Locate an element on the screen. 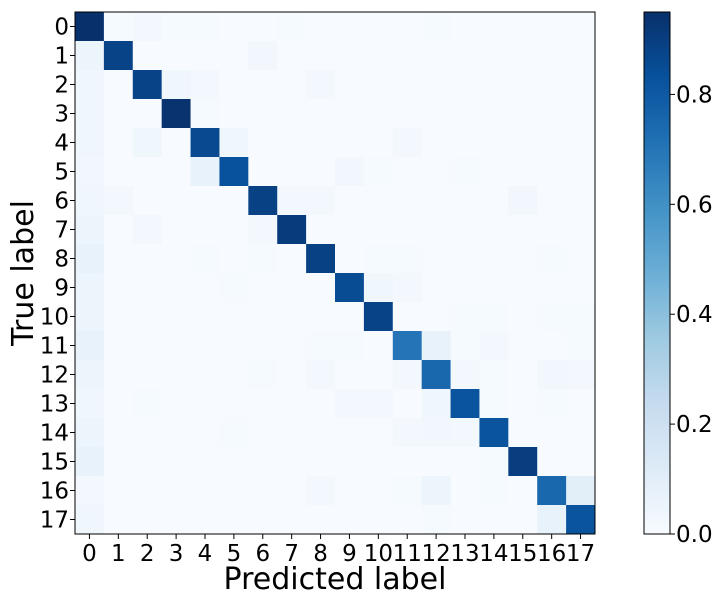  x-tick-label: 11 is located at coordinates (407, 554).